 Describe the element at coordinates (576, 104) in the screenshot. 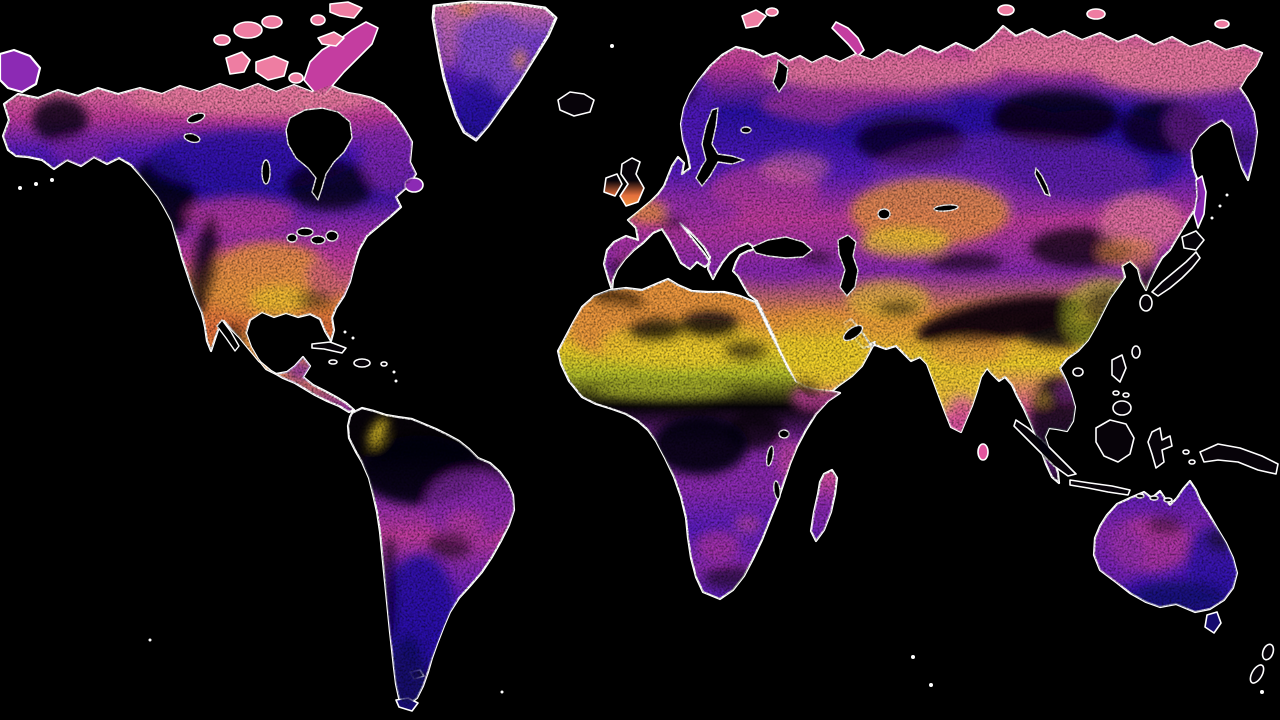

I see `iceland-island` at that location.